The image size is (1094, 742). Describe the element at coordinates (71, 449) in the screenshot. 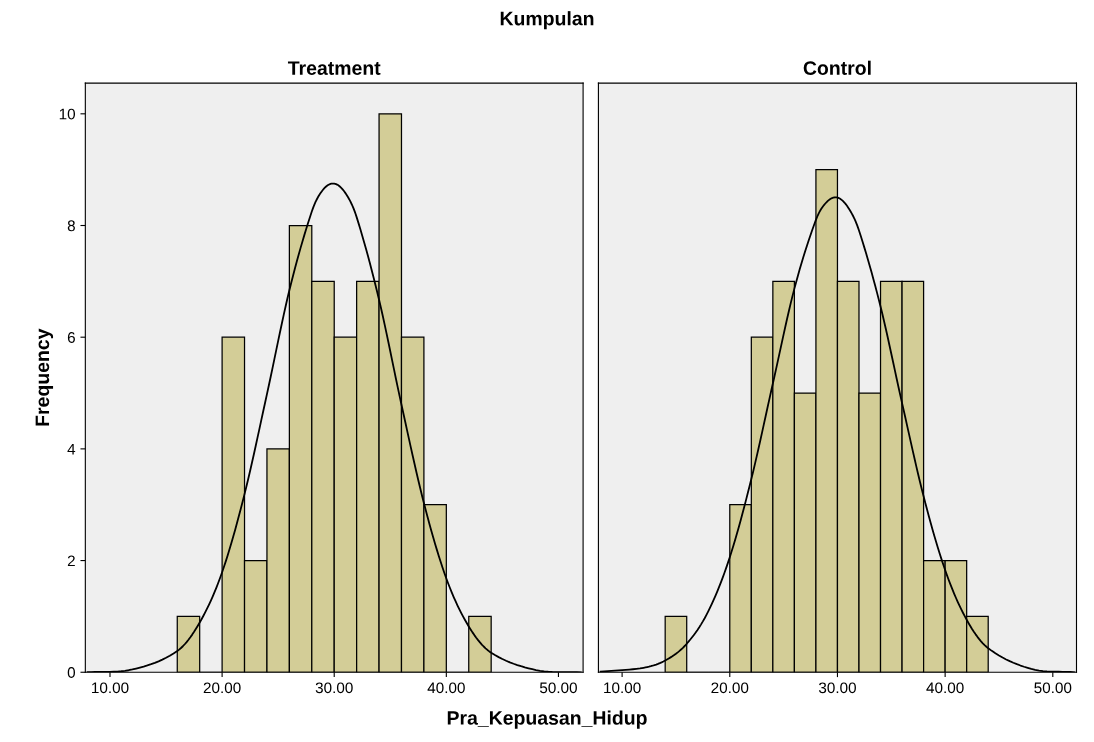

I see `y-tick-label: 4` at that location.